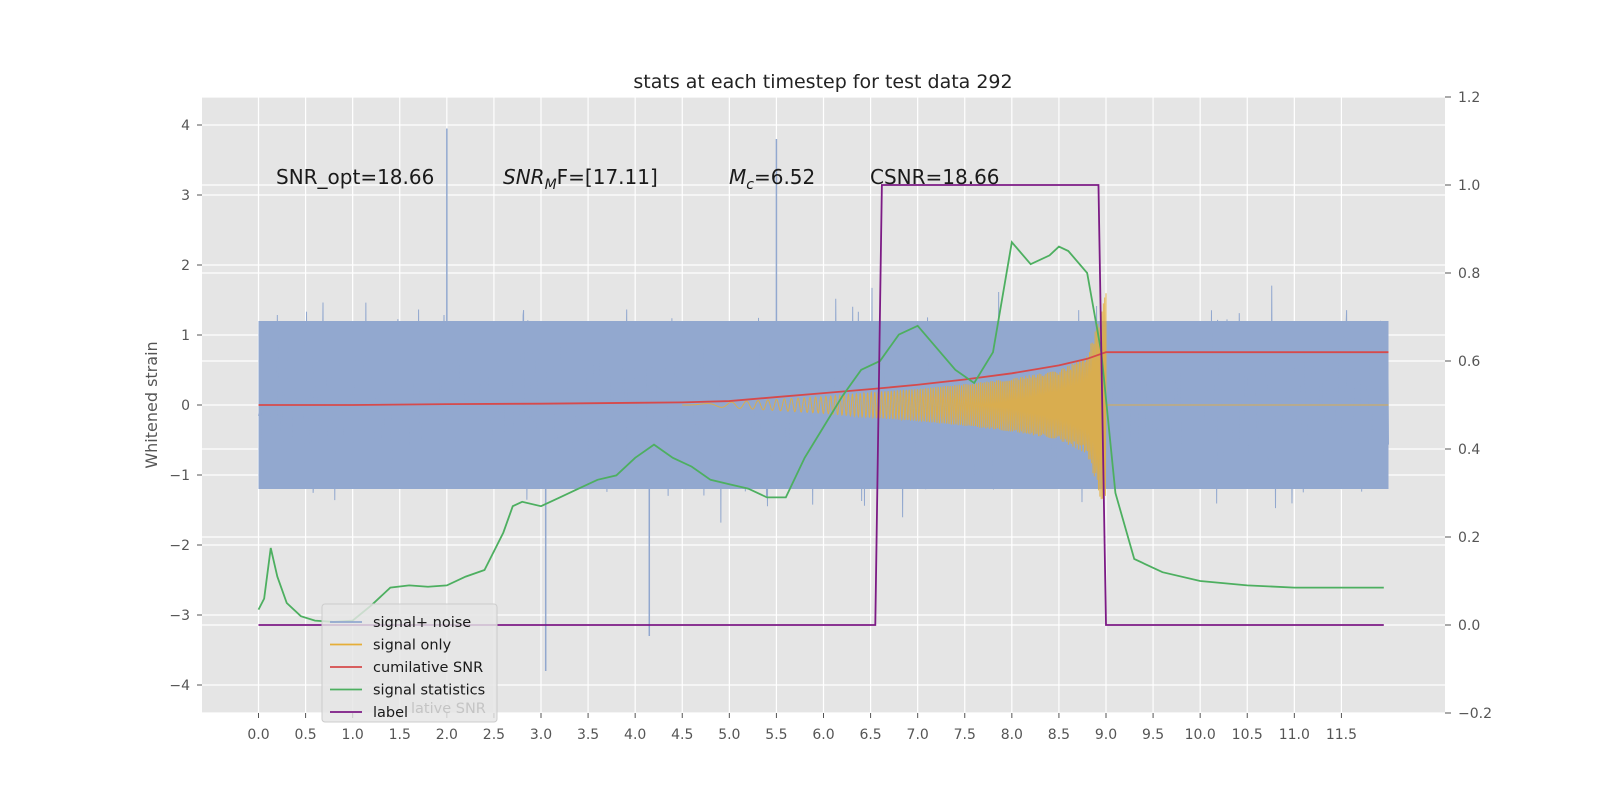 The width and height of the screenshot is (1600, 800). Describe the element at coordinates (750, 185) in the screenshot. I see `annotation-chirp-mass-sub: c` at that location.